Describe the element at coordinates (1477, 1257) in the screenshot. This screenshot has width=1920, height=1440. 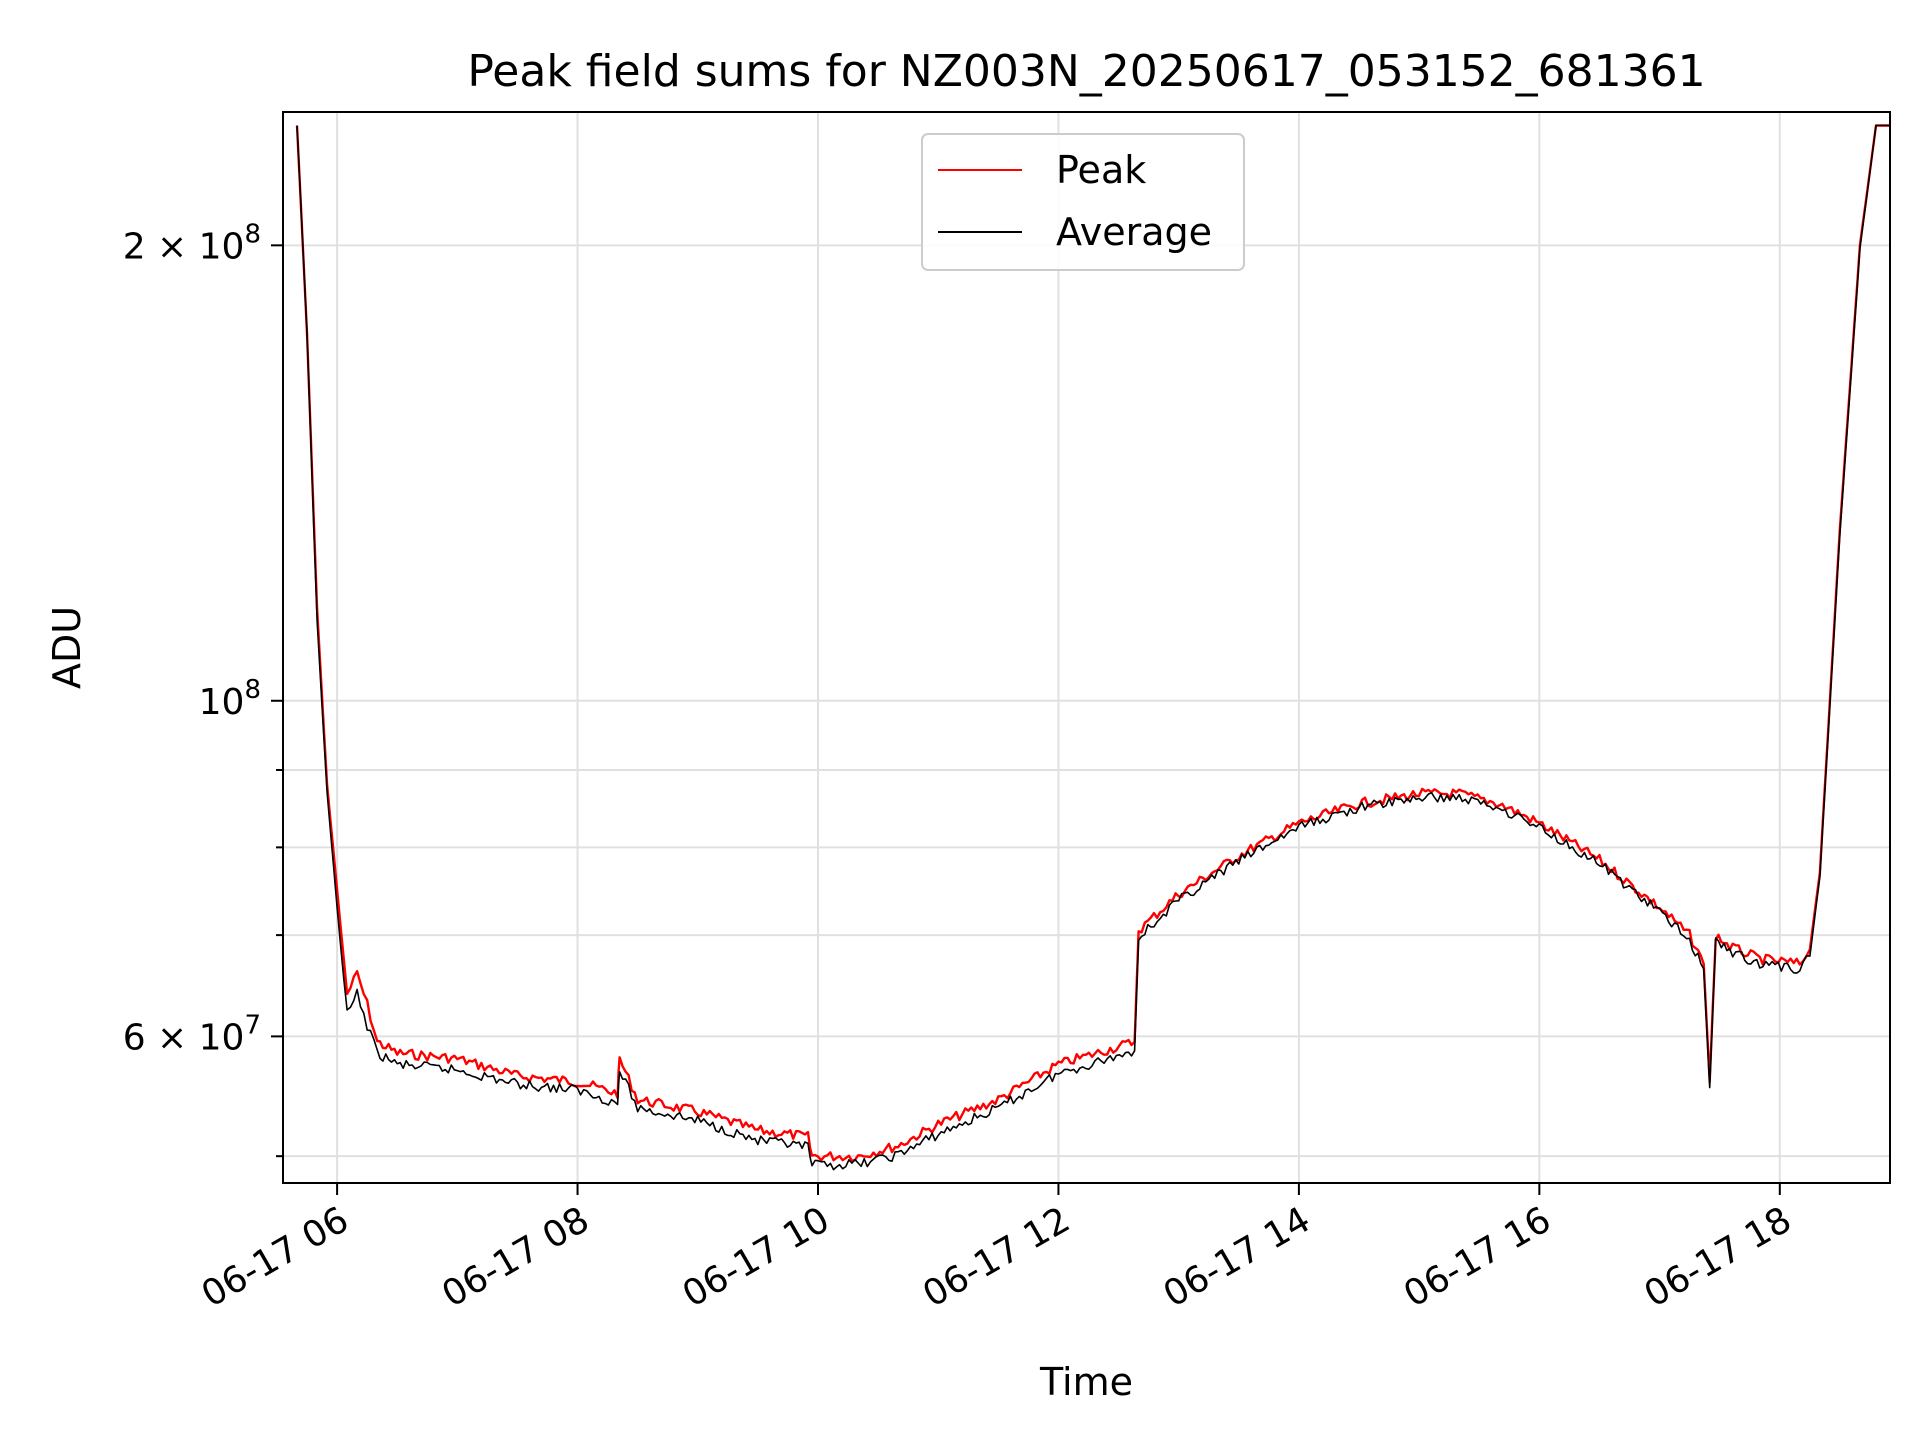
I see `x-tick-label: 06-17 16` at that location.